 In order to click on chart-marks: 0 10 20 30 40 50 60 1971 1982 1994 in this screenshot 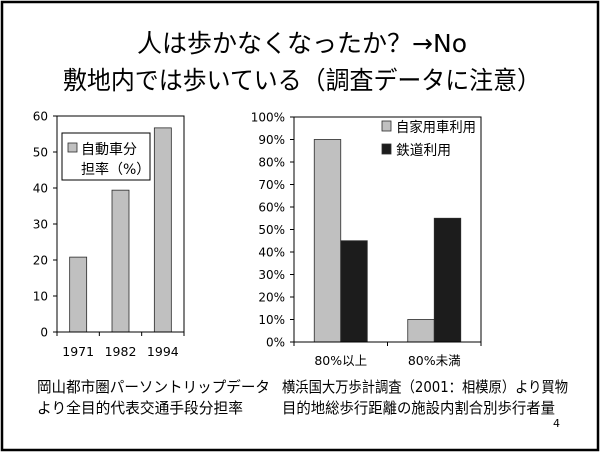, I will do `click(109, 234)`.